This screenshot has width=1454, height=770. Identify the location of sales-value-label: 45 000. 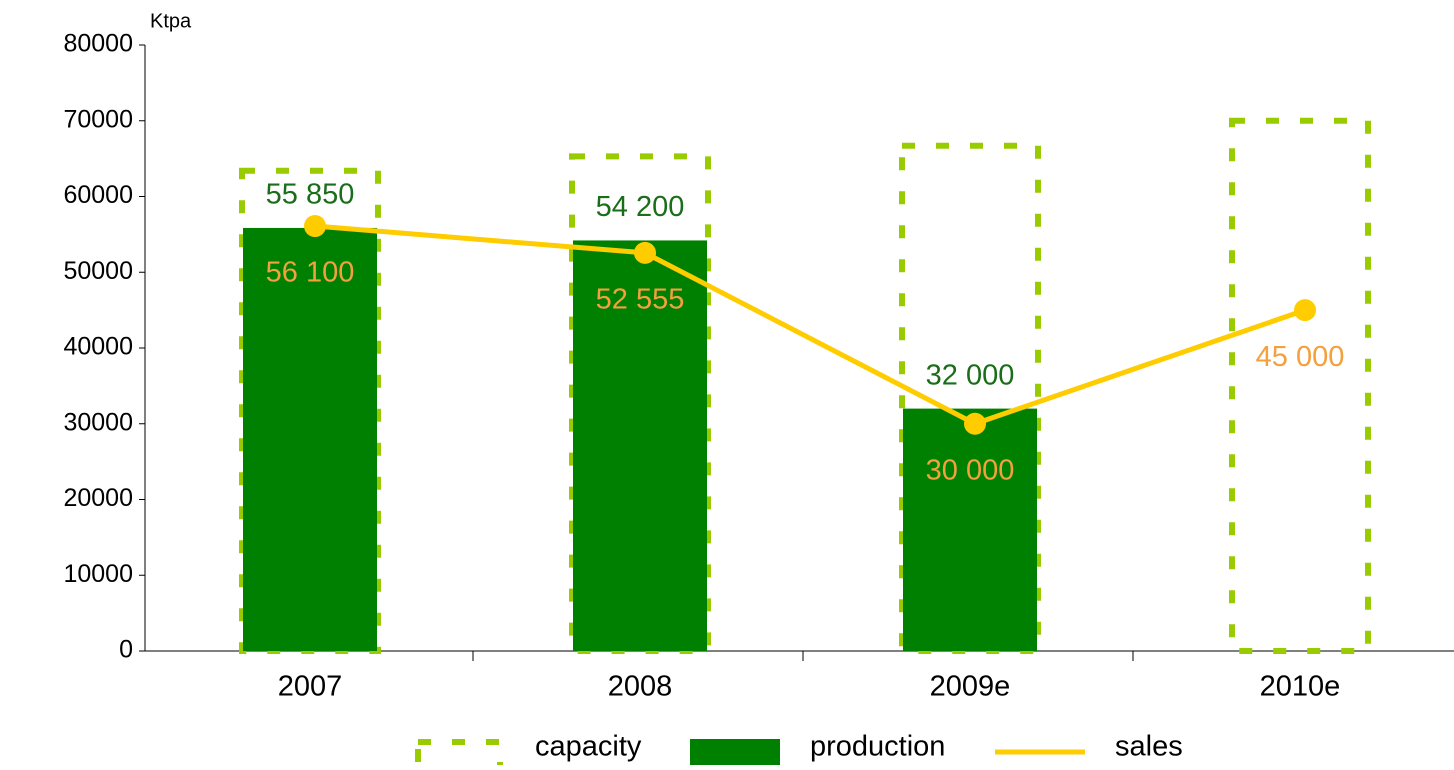
(1300, 357).